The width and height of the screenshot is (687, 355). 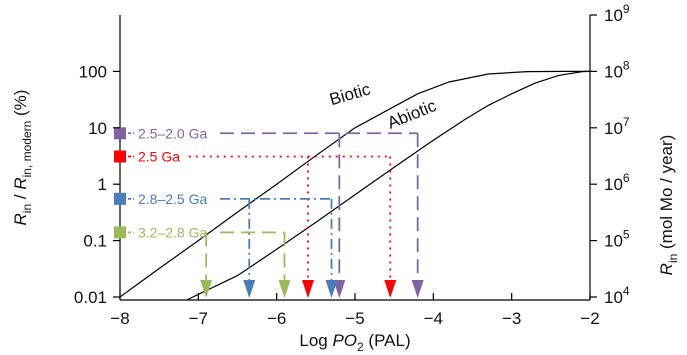 I want to click on curve-label-biotic: Biotic, so click(x=350, y=94).